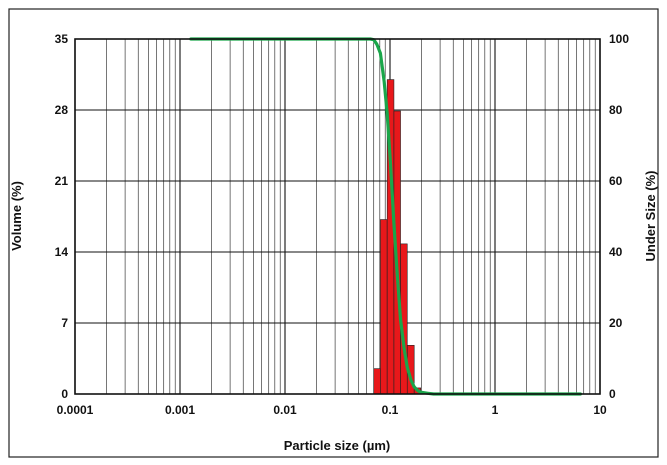 This screenshot has width=667, height=465. What do you see at coordinates (616, 181) in the screenshot?
I see `right-y-tick-label: 60` at bounding box center [616, 181].